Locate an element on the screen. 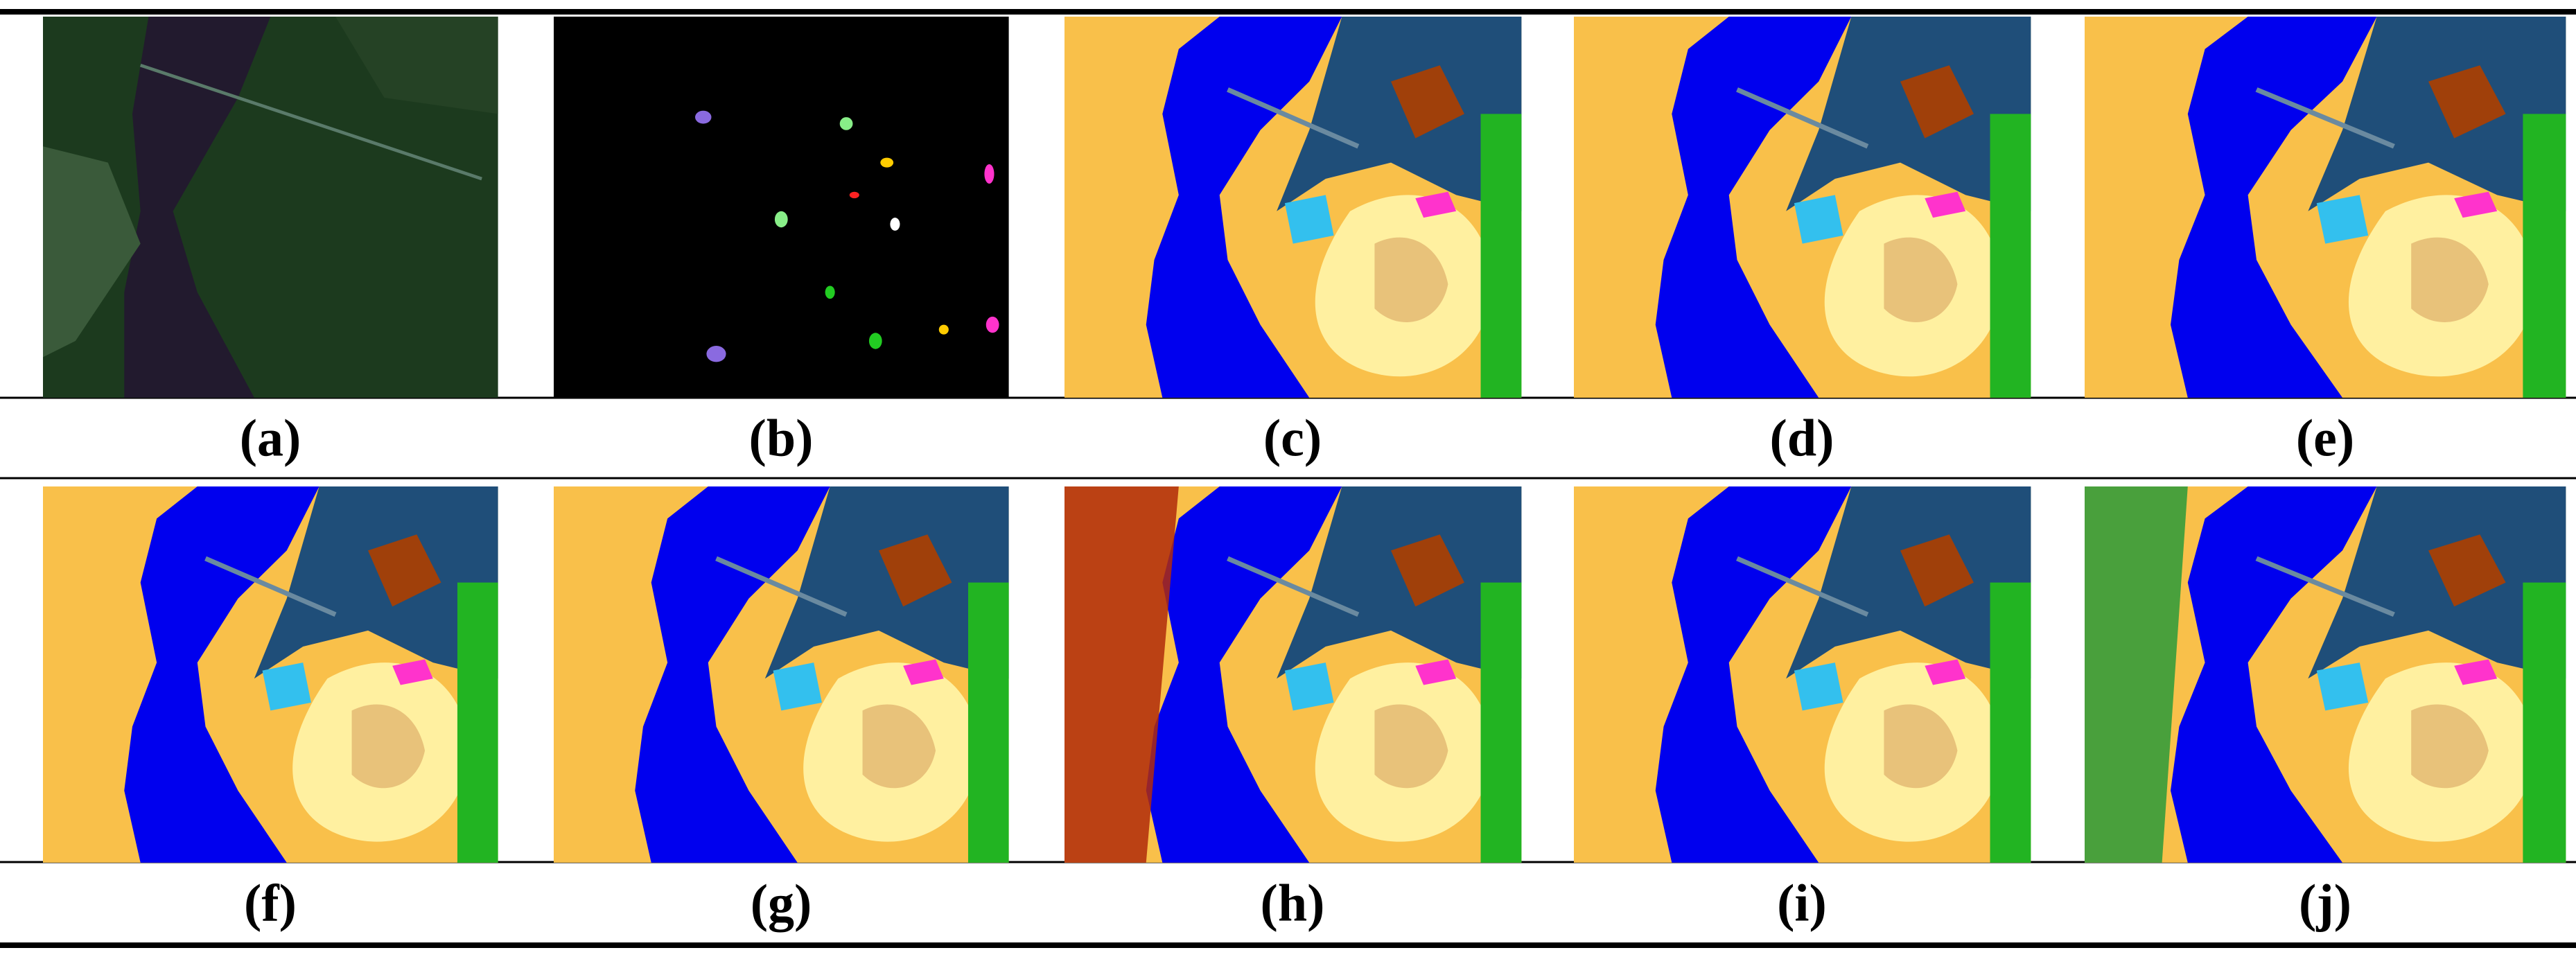 The height and width of the screenshot is (957, 2576). panel-label: (g) is located at coordinates (781, 903).